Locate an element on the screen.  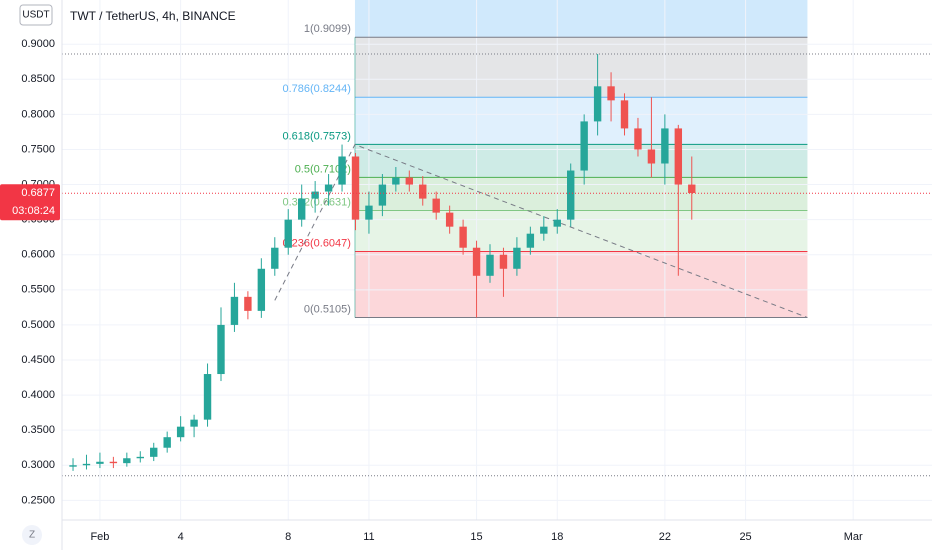
countdown-label: 03:08:24 is located at coordinates (33, 211).